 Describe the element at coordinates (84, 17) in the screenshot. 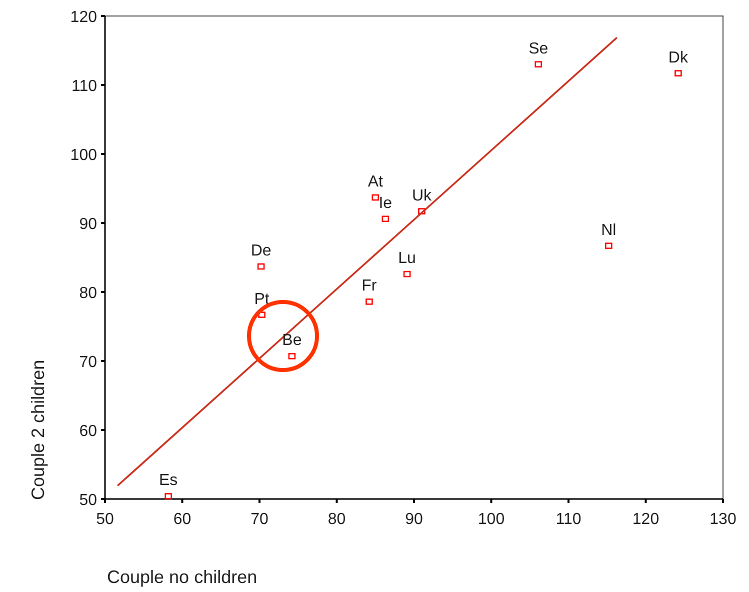

I see `y-tick-label: 120` at that location.